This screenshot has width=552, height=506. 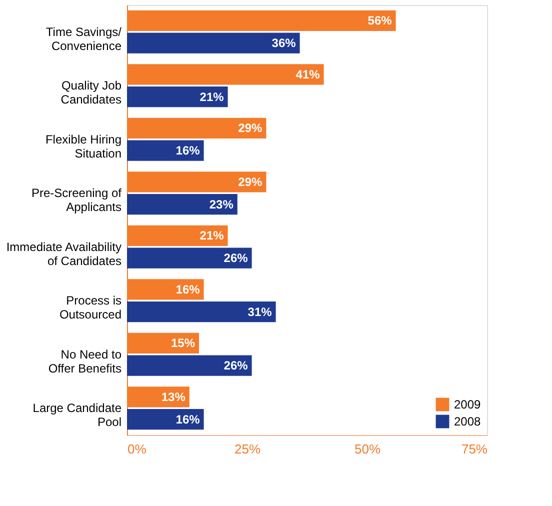 I want to click on y-tick-label: No Need to Offer Benefits, so click(x=85, y=361).